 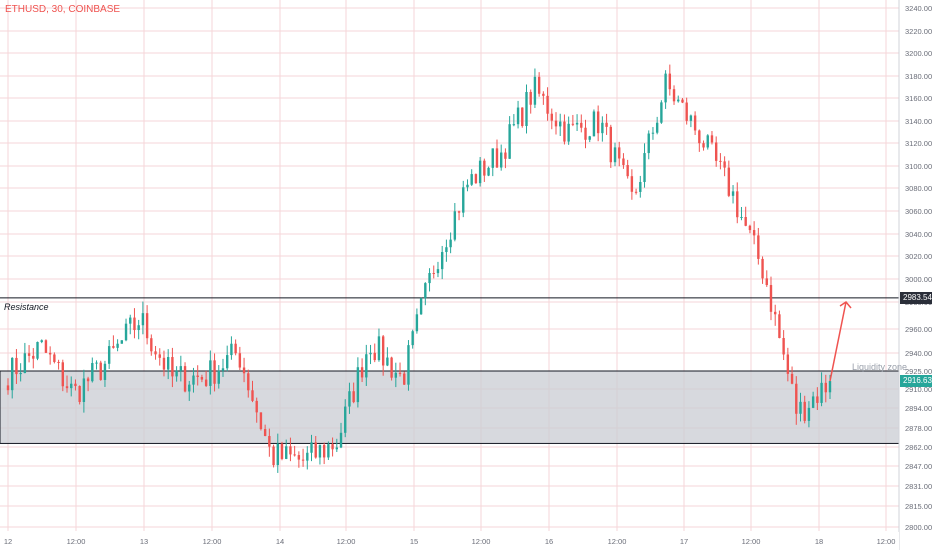 I want to click on price-tick-label: 2960.00, so click(x=918, y=329).